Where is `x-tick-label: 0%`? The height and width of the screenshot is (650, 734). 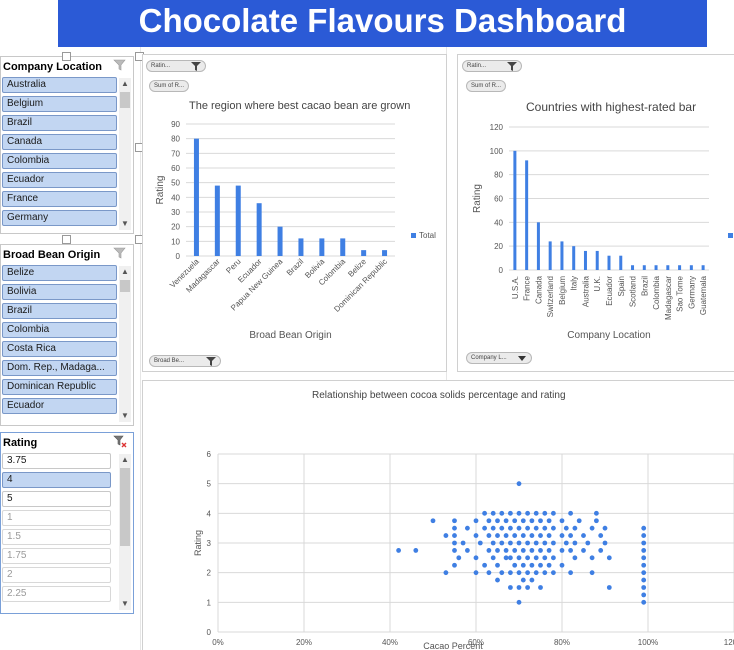
x-tick-label: 0% is located at coordinates (218, 642).